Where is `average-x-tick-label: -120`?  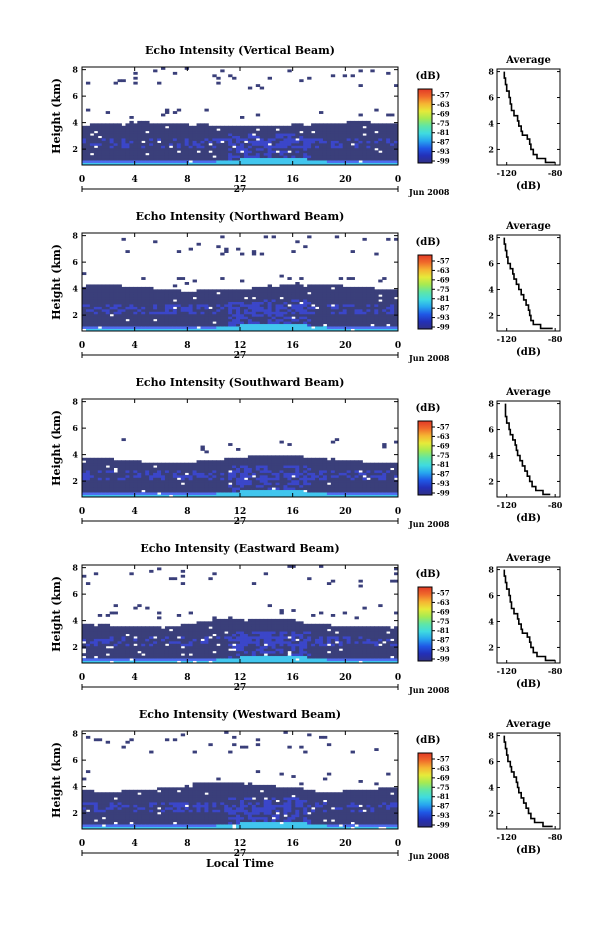
average-x-tick-label: -120 is located at coordinates (507, 173).